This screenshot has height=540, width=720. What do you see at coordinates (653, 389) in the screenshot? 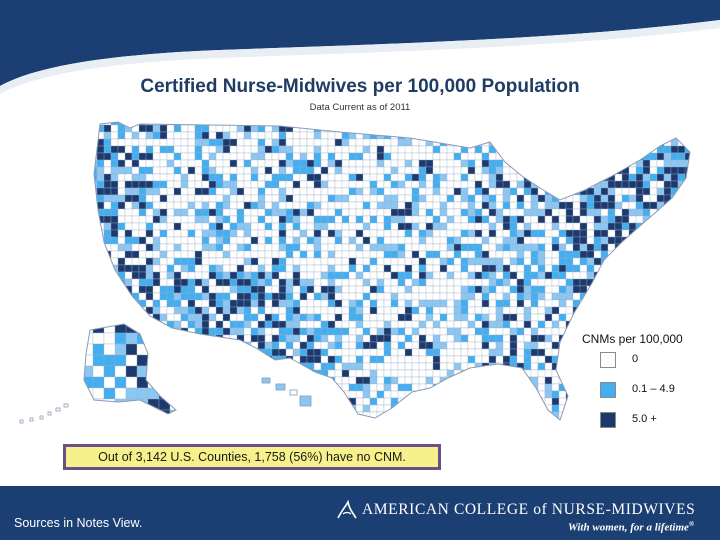
I see `legend-label-low: 0.1 – 4.9` at bounding box center [653, 389].